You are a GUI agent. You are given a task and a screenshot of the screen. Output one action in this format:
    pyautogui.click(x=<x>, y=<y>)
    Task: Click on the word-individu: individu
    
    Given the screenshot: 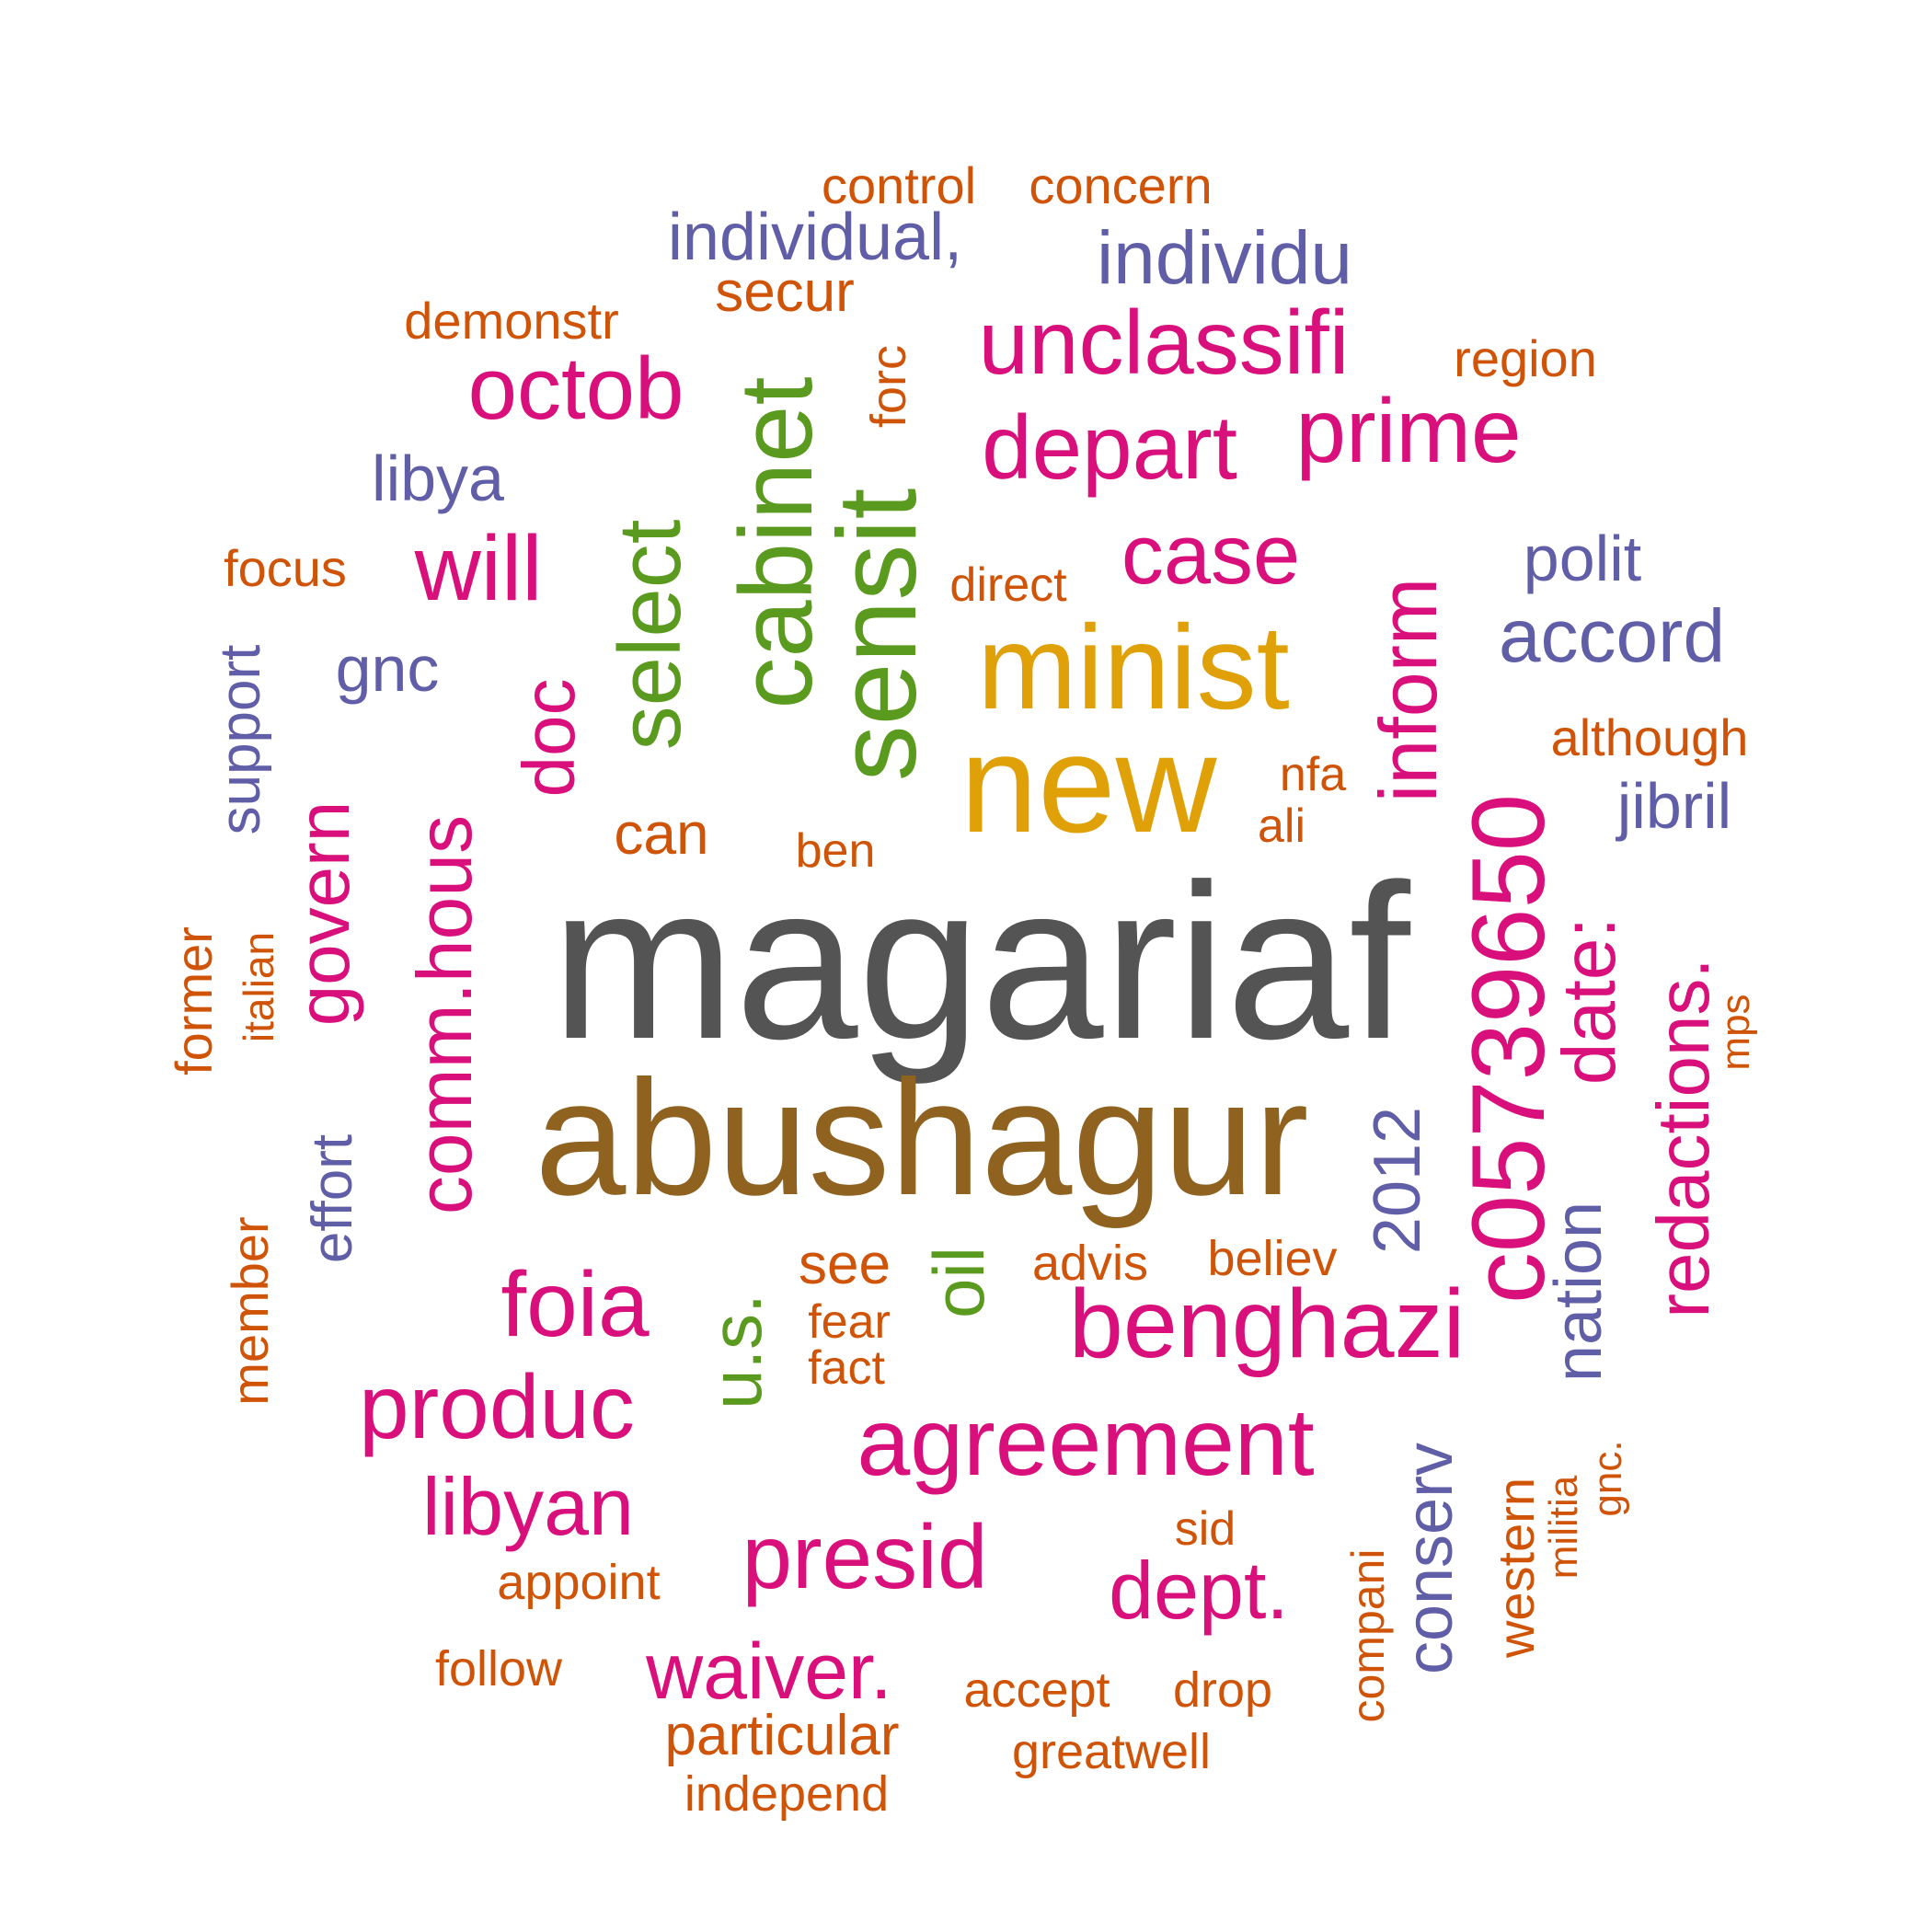 What is the action you would take?
    pyautogui.click(x=1224, y=258)
    